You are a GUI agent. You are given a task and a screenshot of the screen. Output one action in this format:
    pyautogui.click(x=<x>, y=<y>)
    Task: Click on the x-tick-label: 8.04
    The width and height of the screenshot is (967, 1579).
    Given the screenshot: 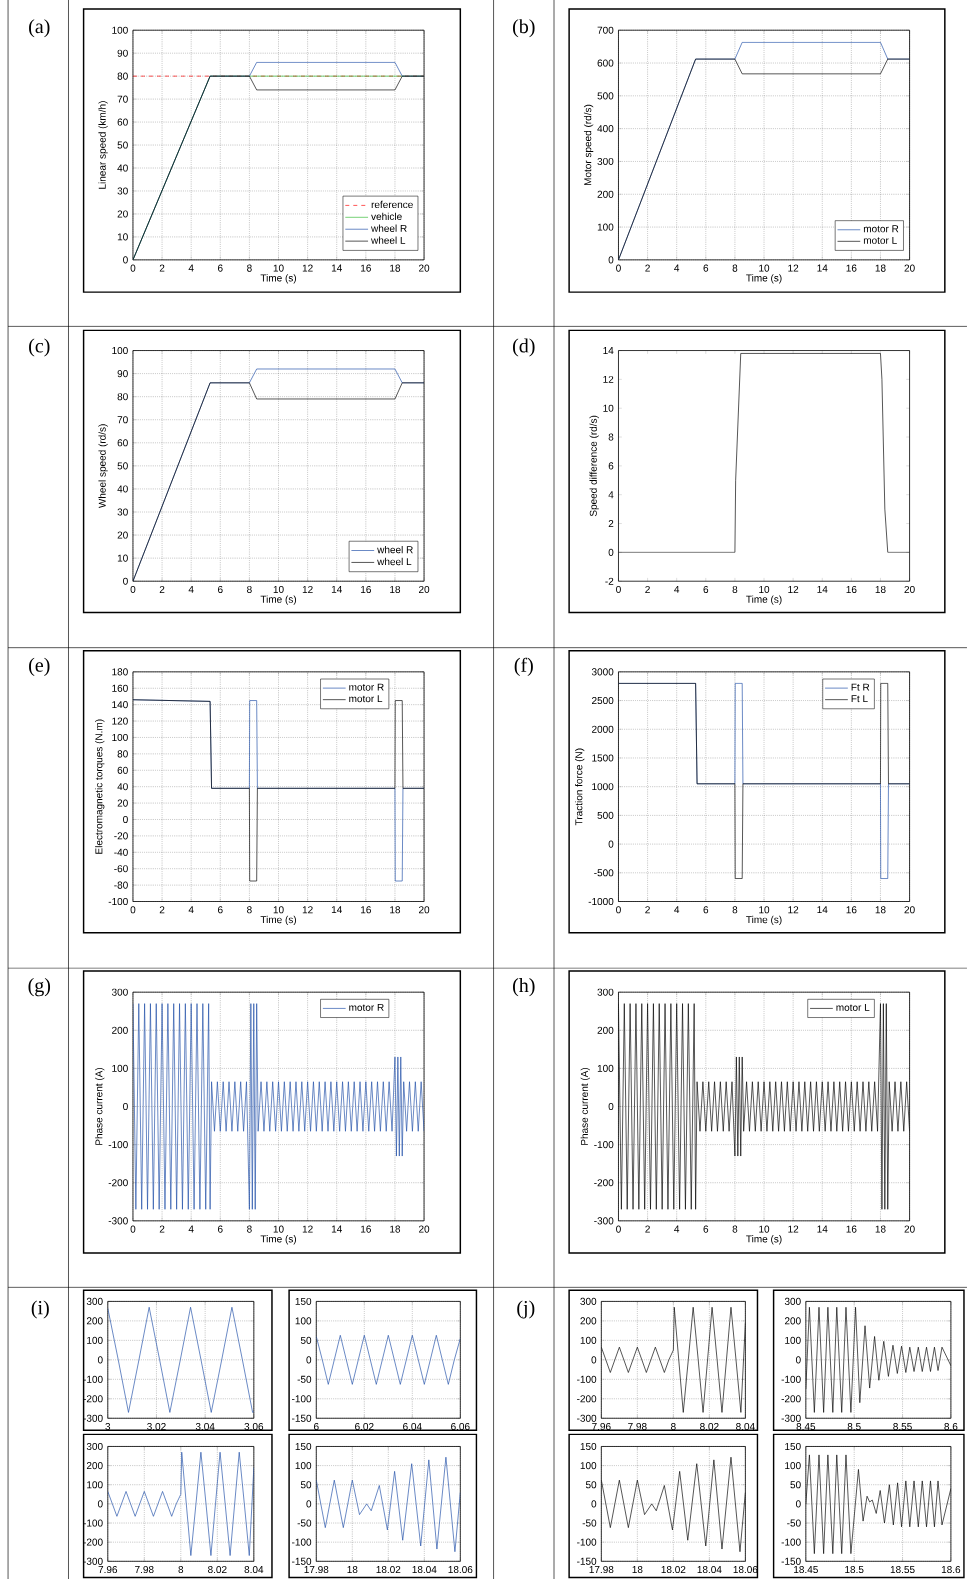 What is the action you would take?
    pyautogui.click(x=745, y=1426)
    